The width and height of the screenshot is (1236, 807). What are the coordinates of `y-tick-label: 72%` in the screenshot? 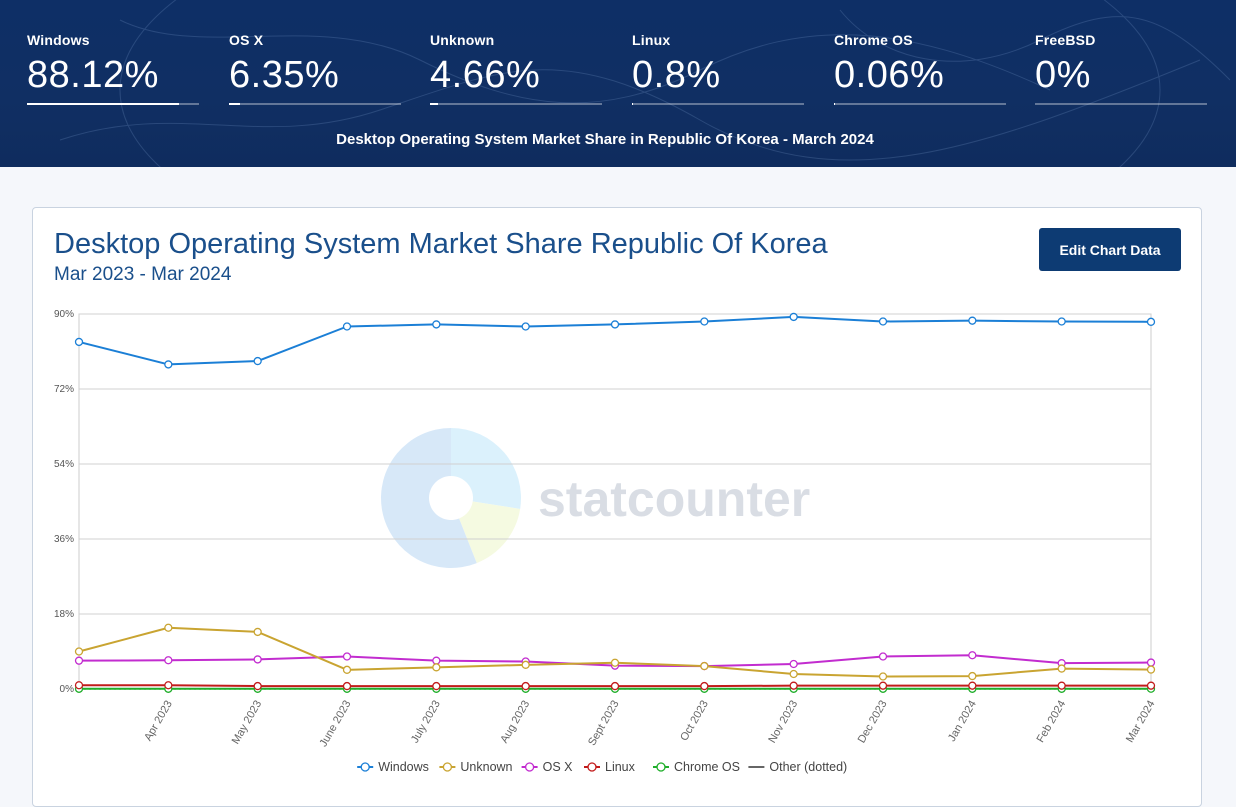 It's located at (64, 389).